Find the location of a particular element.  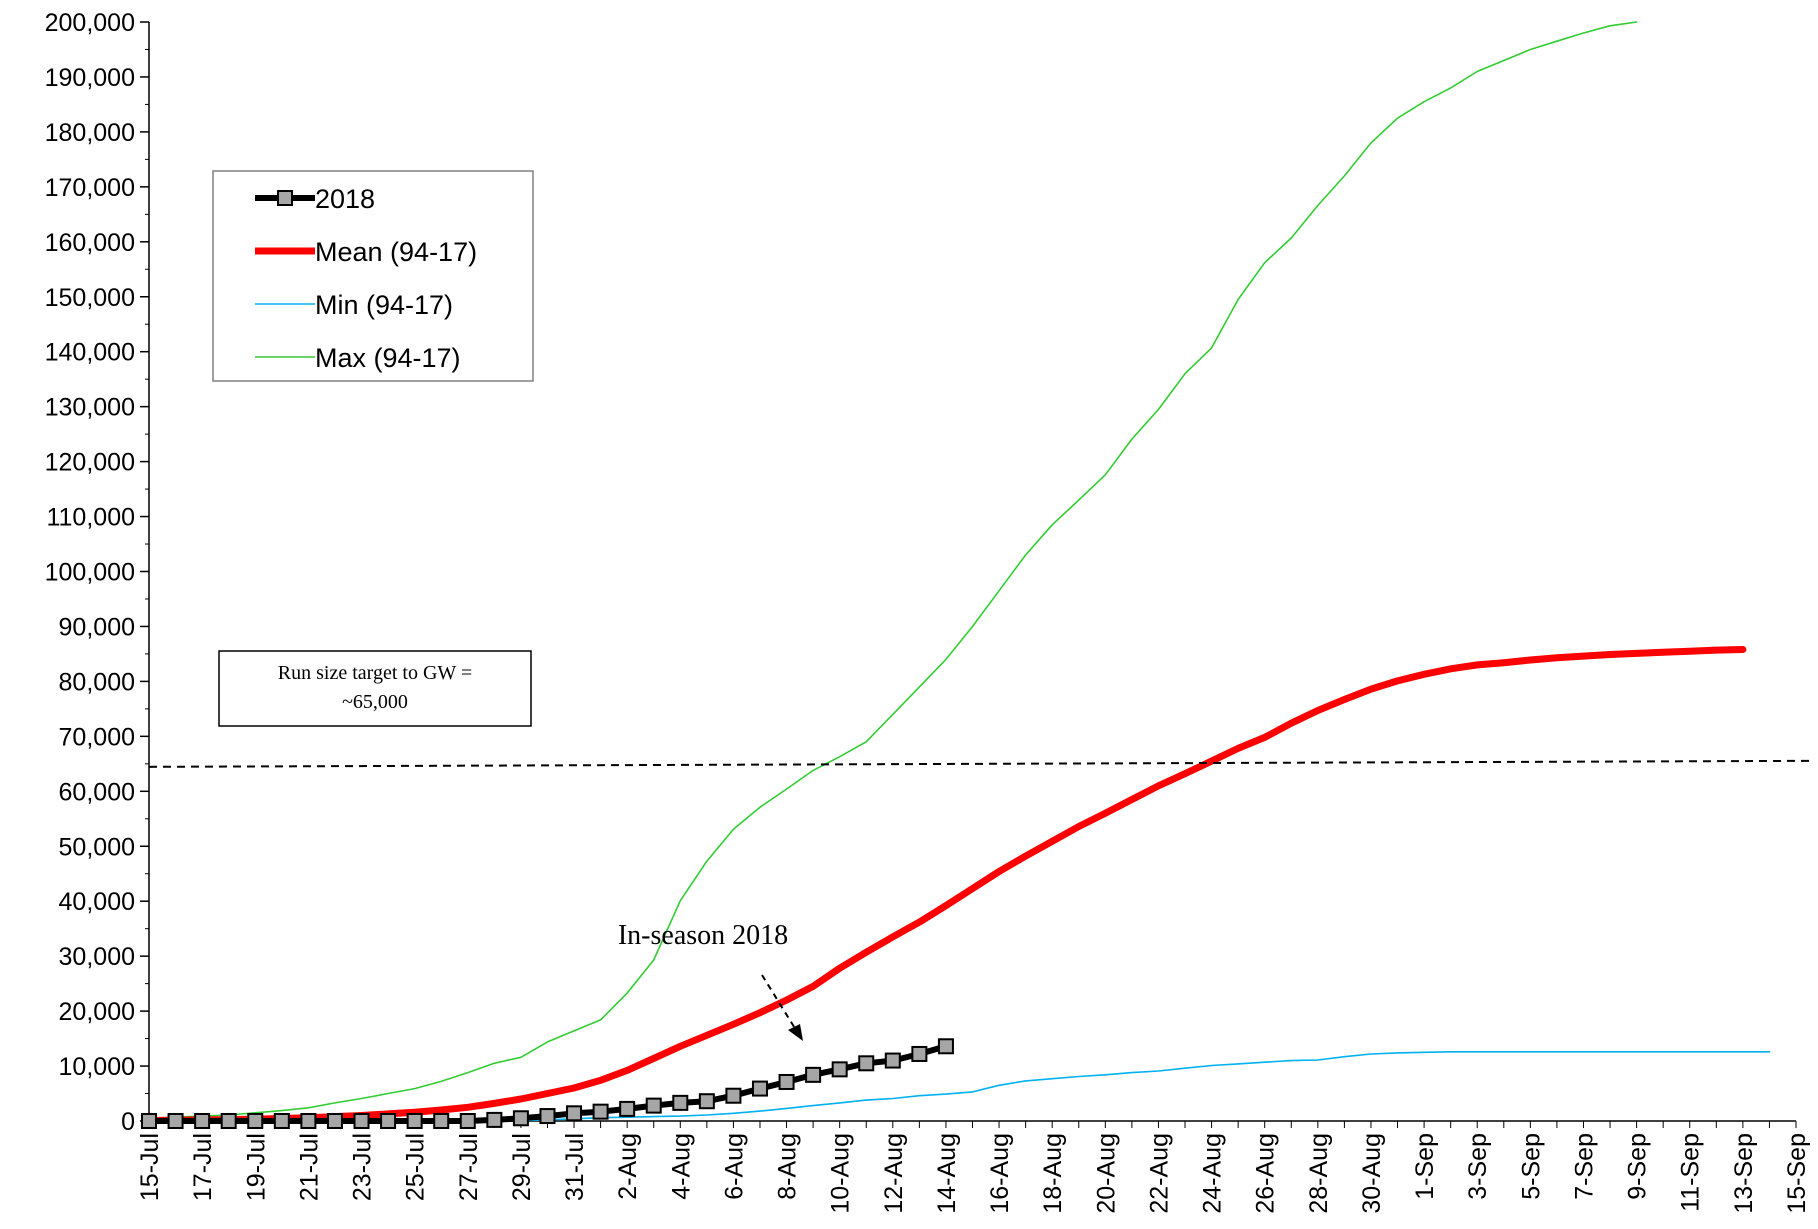

x-tick-label: 17-Jul is located at coordinates (203, 1167).